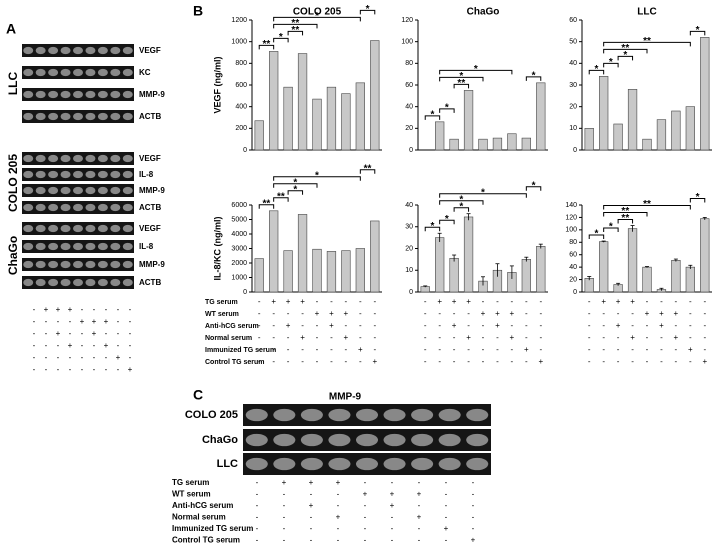 The height and width of the screenshot is (551, 724). Describe the element at coordinates (407, 42) in the screenshot. I see `y-tick-label: 100` at that location.